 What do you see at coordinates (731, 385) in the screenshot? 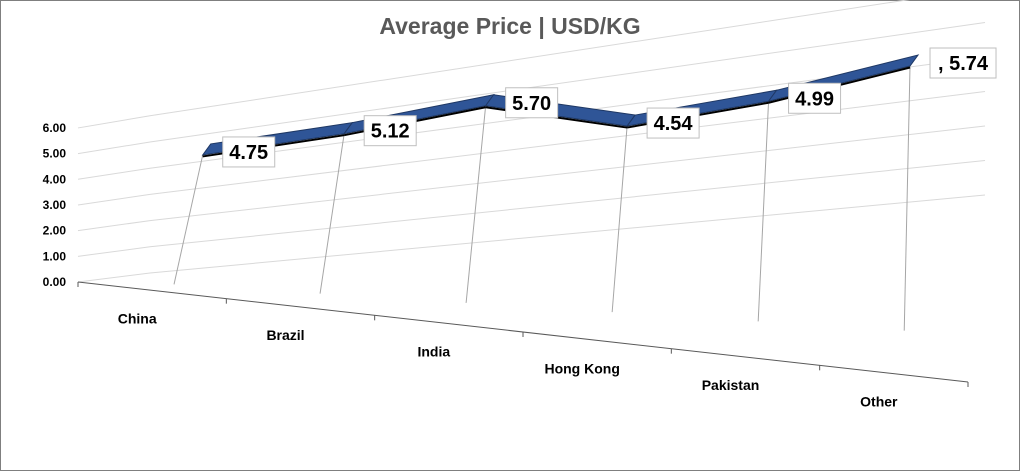
I see `category-label: Pakistan` at bounding box center [731, 385].